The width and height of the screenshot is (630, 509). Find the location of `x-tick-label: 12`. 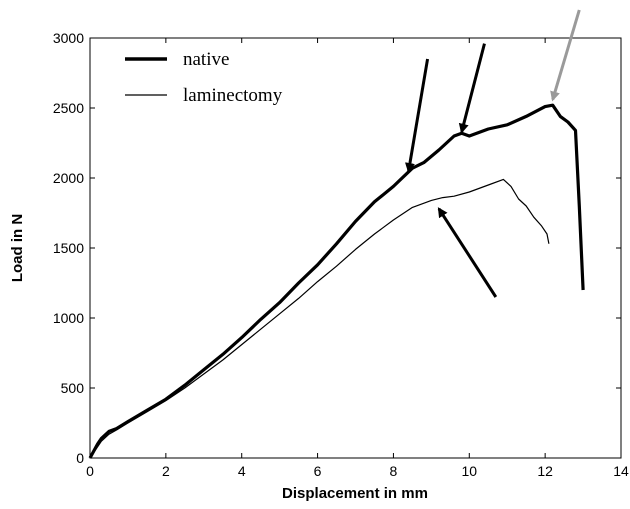

x-tick-label: 12 is located at coordinates (545, 471).